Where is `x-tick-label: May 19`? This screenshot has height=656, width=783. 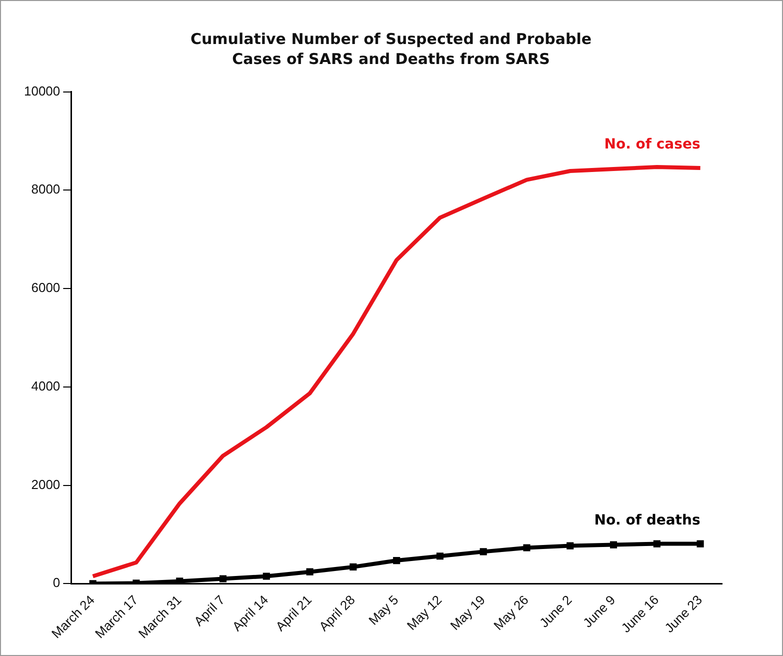 x-tick-label: May 19 is located at coordinates (467, 612).